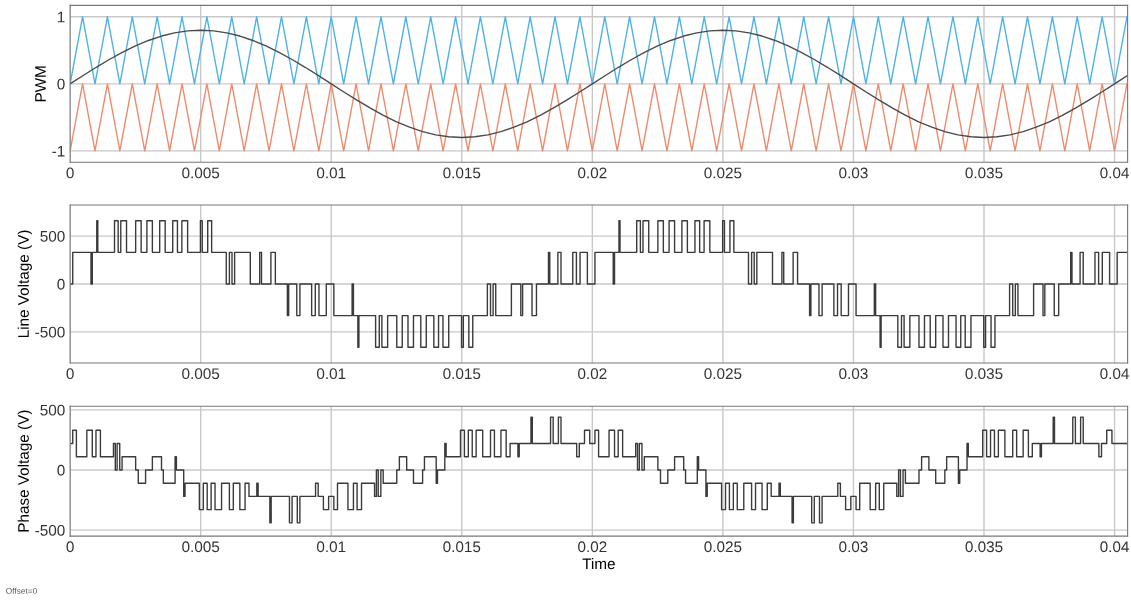  What do you see at coordinates (24, 471) in the screenshot?
I see `y-axis-title: Phase Voltage (V)` at bounding box center [24, 471].